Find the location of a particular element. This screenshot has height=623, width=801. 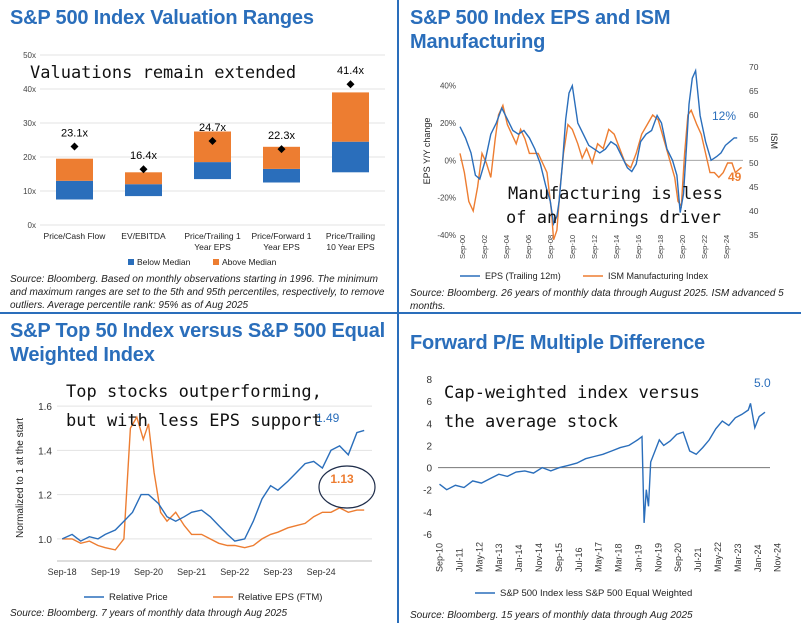

x-tick-label: Jul-16 is located at coordinates (579, 559).